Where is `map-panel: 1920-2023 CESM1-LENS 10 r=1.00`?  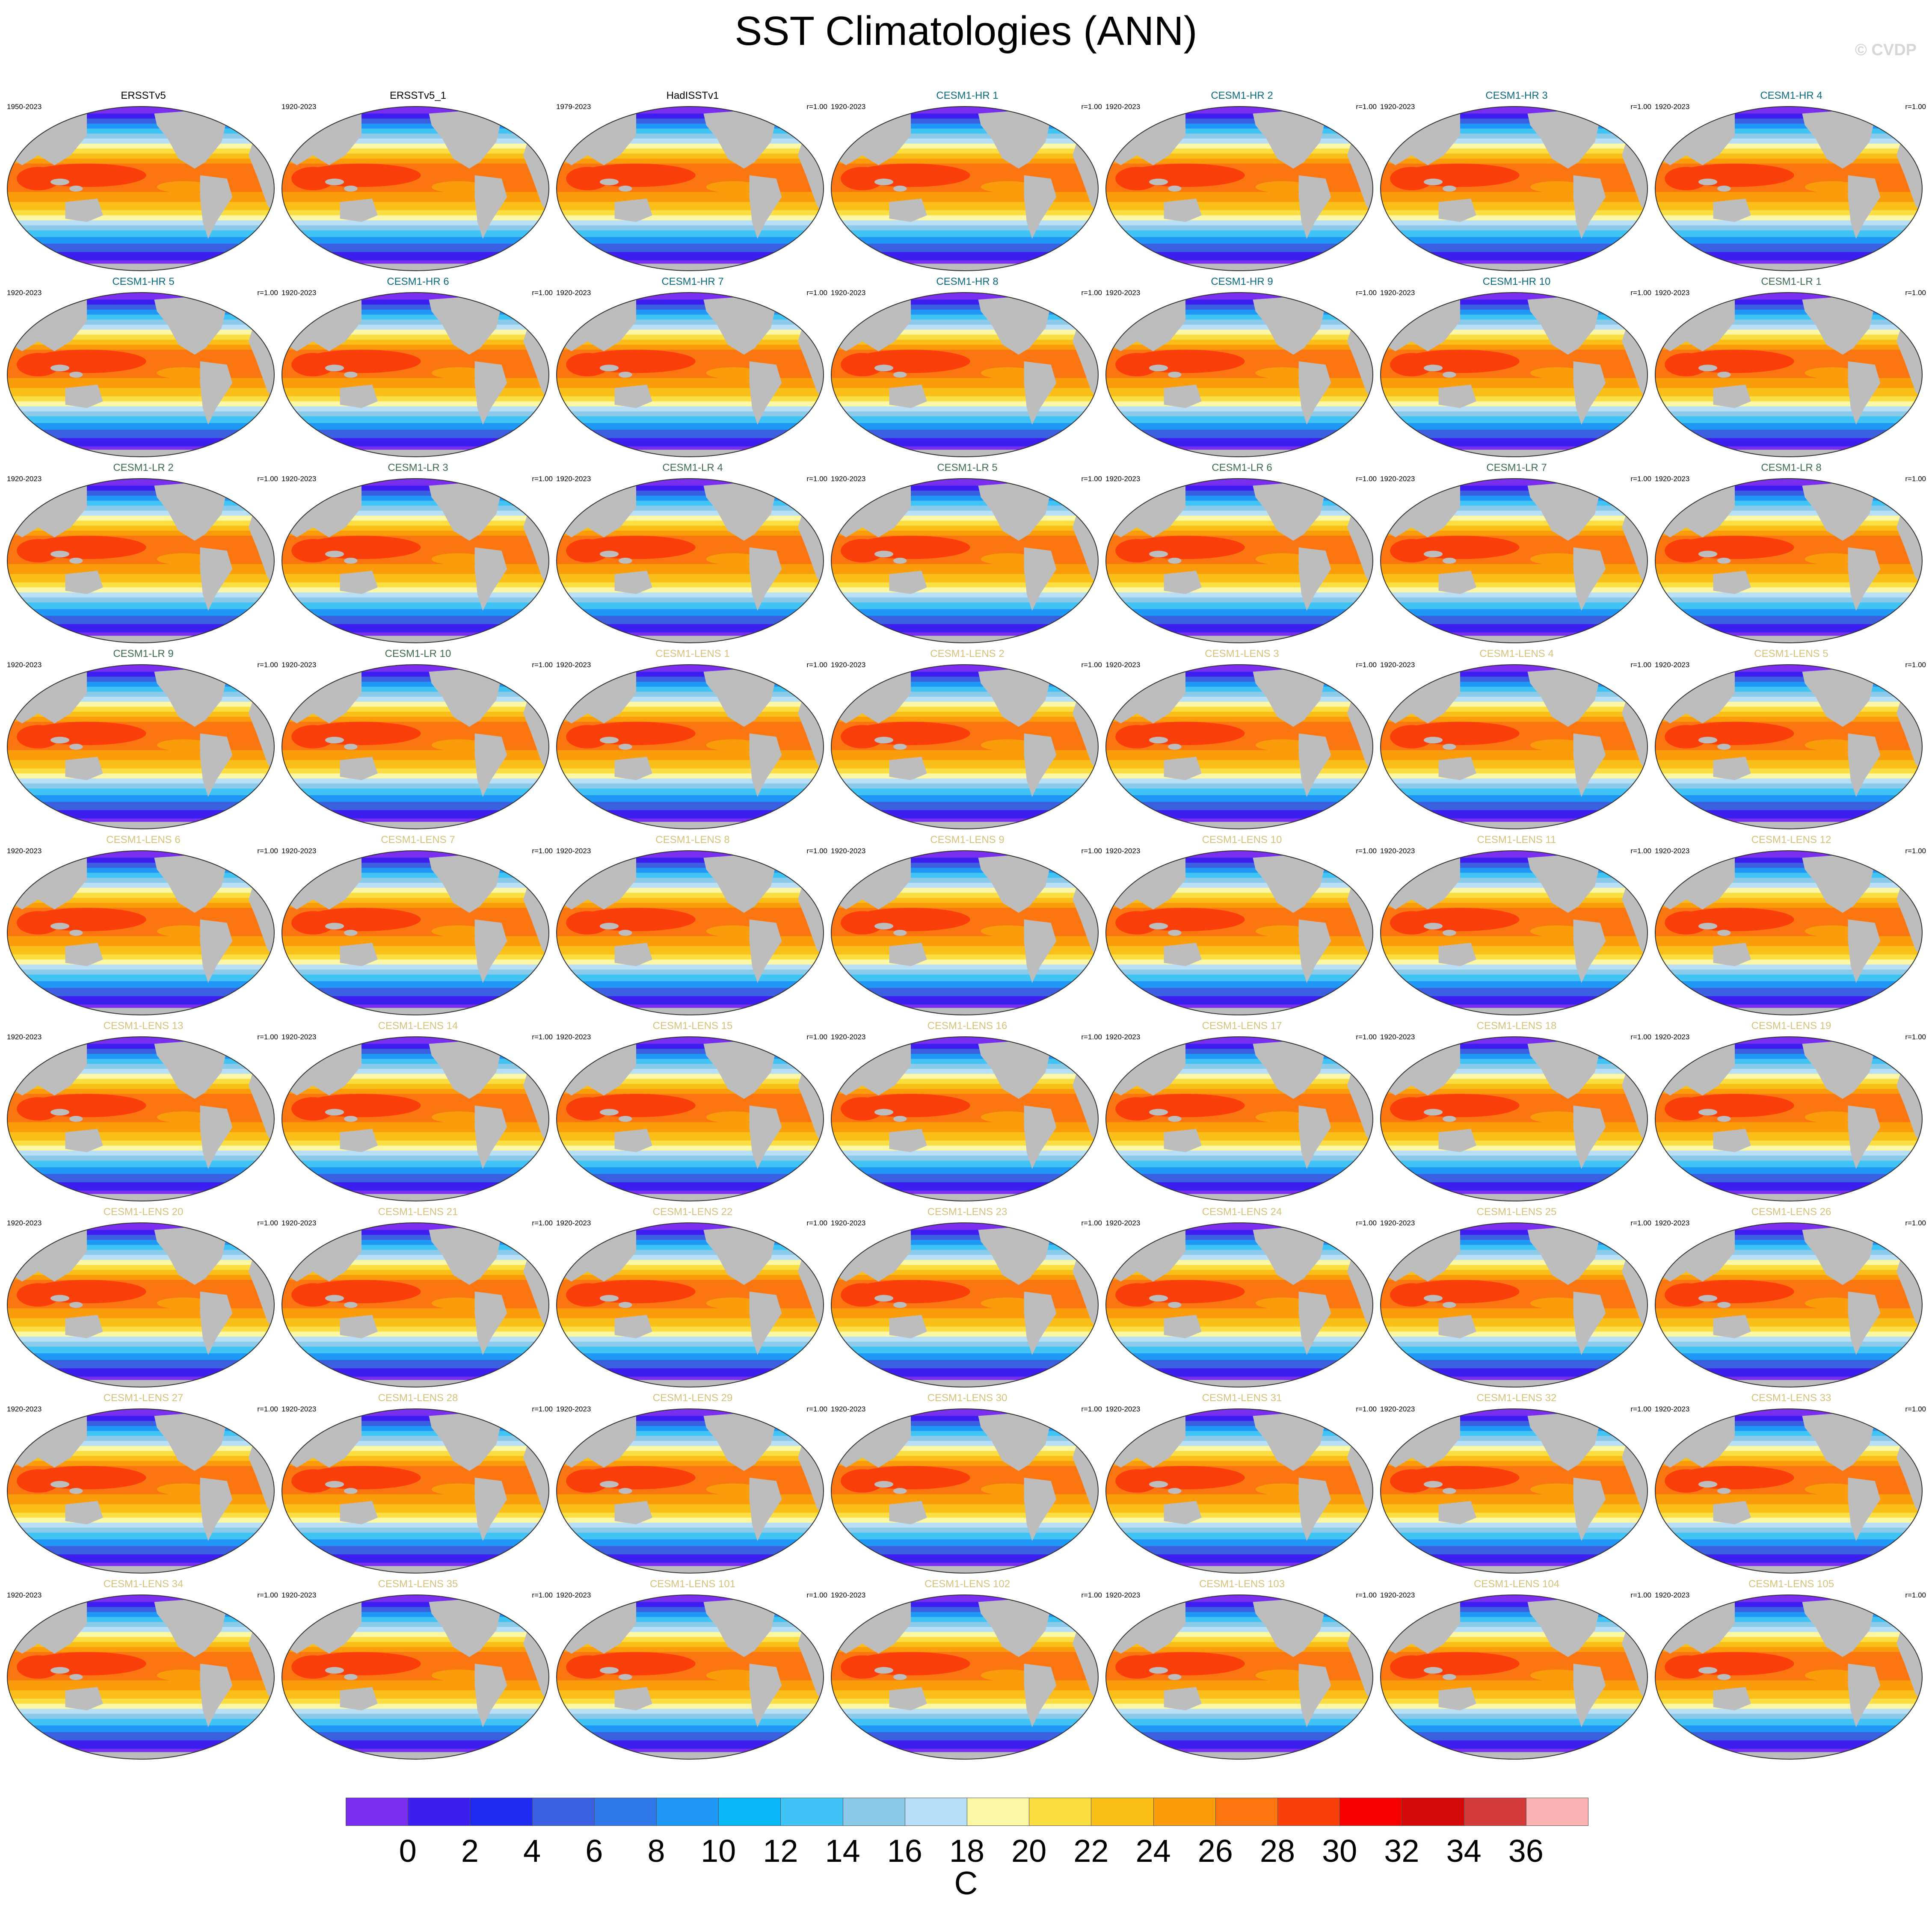
map-panel: 1920-2023 CESM1-LENS 10 r=1.00 is located at coordinates (1242, 923).